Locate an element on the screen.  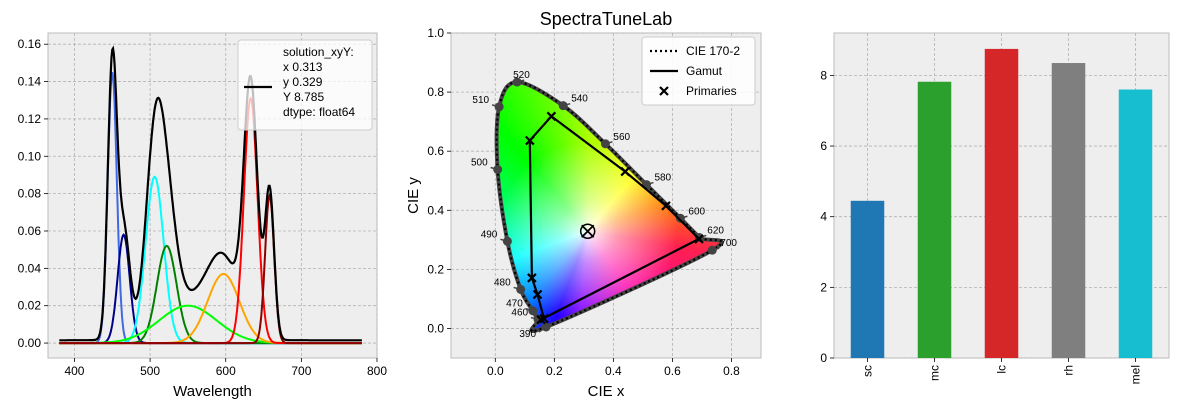
x-tick-label: 0.0 is located at coordinates (495, 371).